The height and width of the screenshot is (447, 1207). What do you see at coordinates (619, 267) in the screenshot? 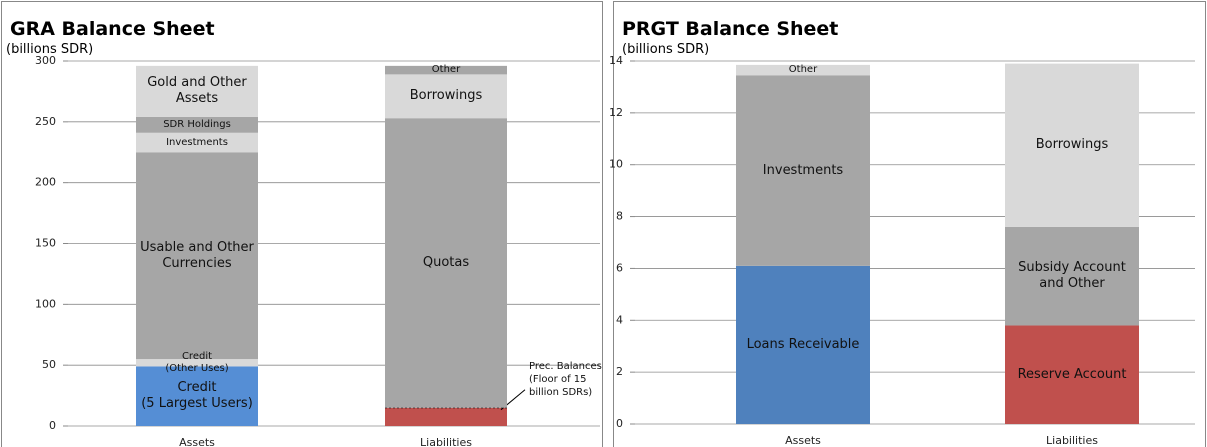
I see `y-tick-label: 6` at bounding box center [619, 267].